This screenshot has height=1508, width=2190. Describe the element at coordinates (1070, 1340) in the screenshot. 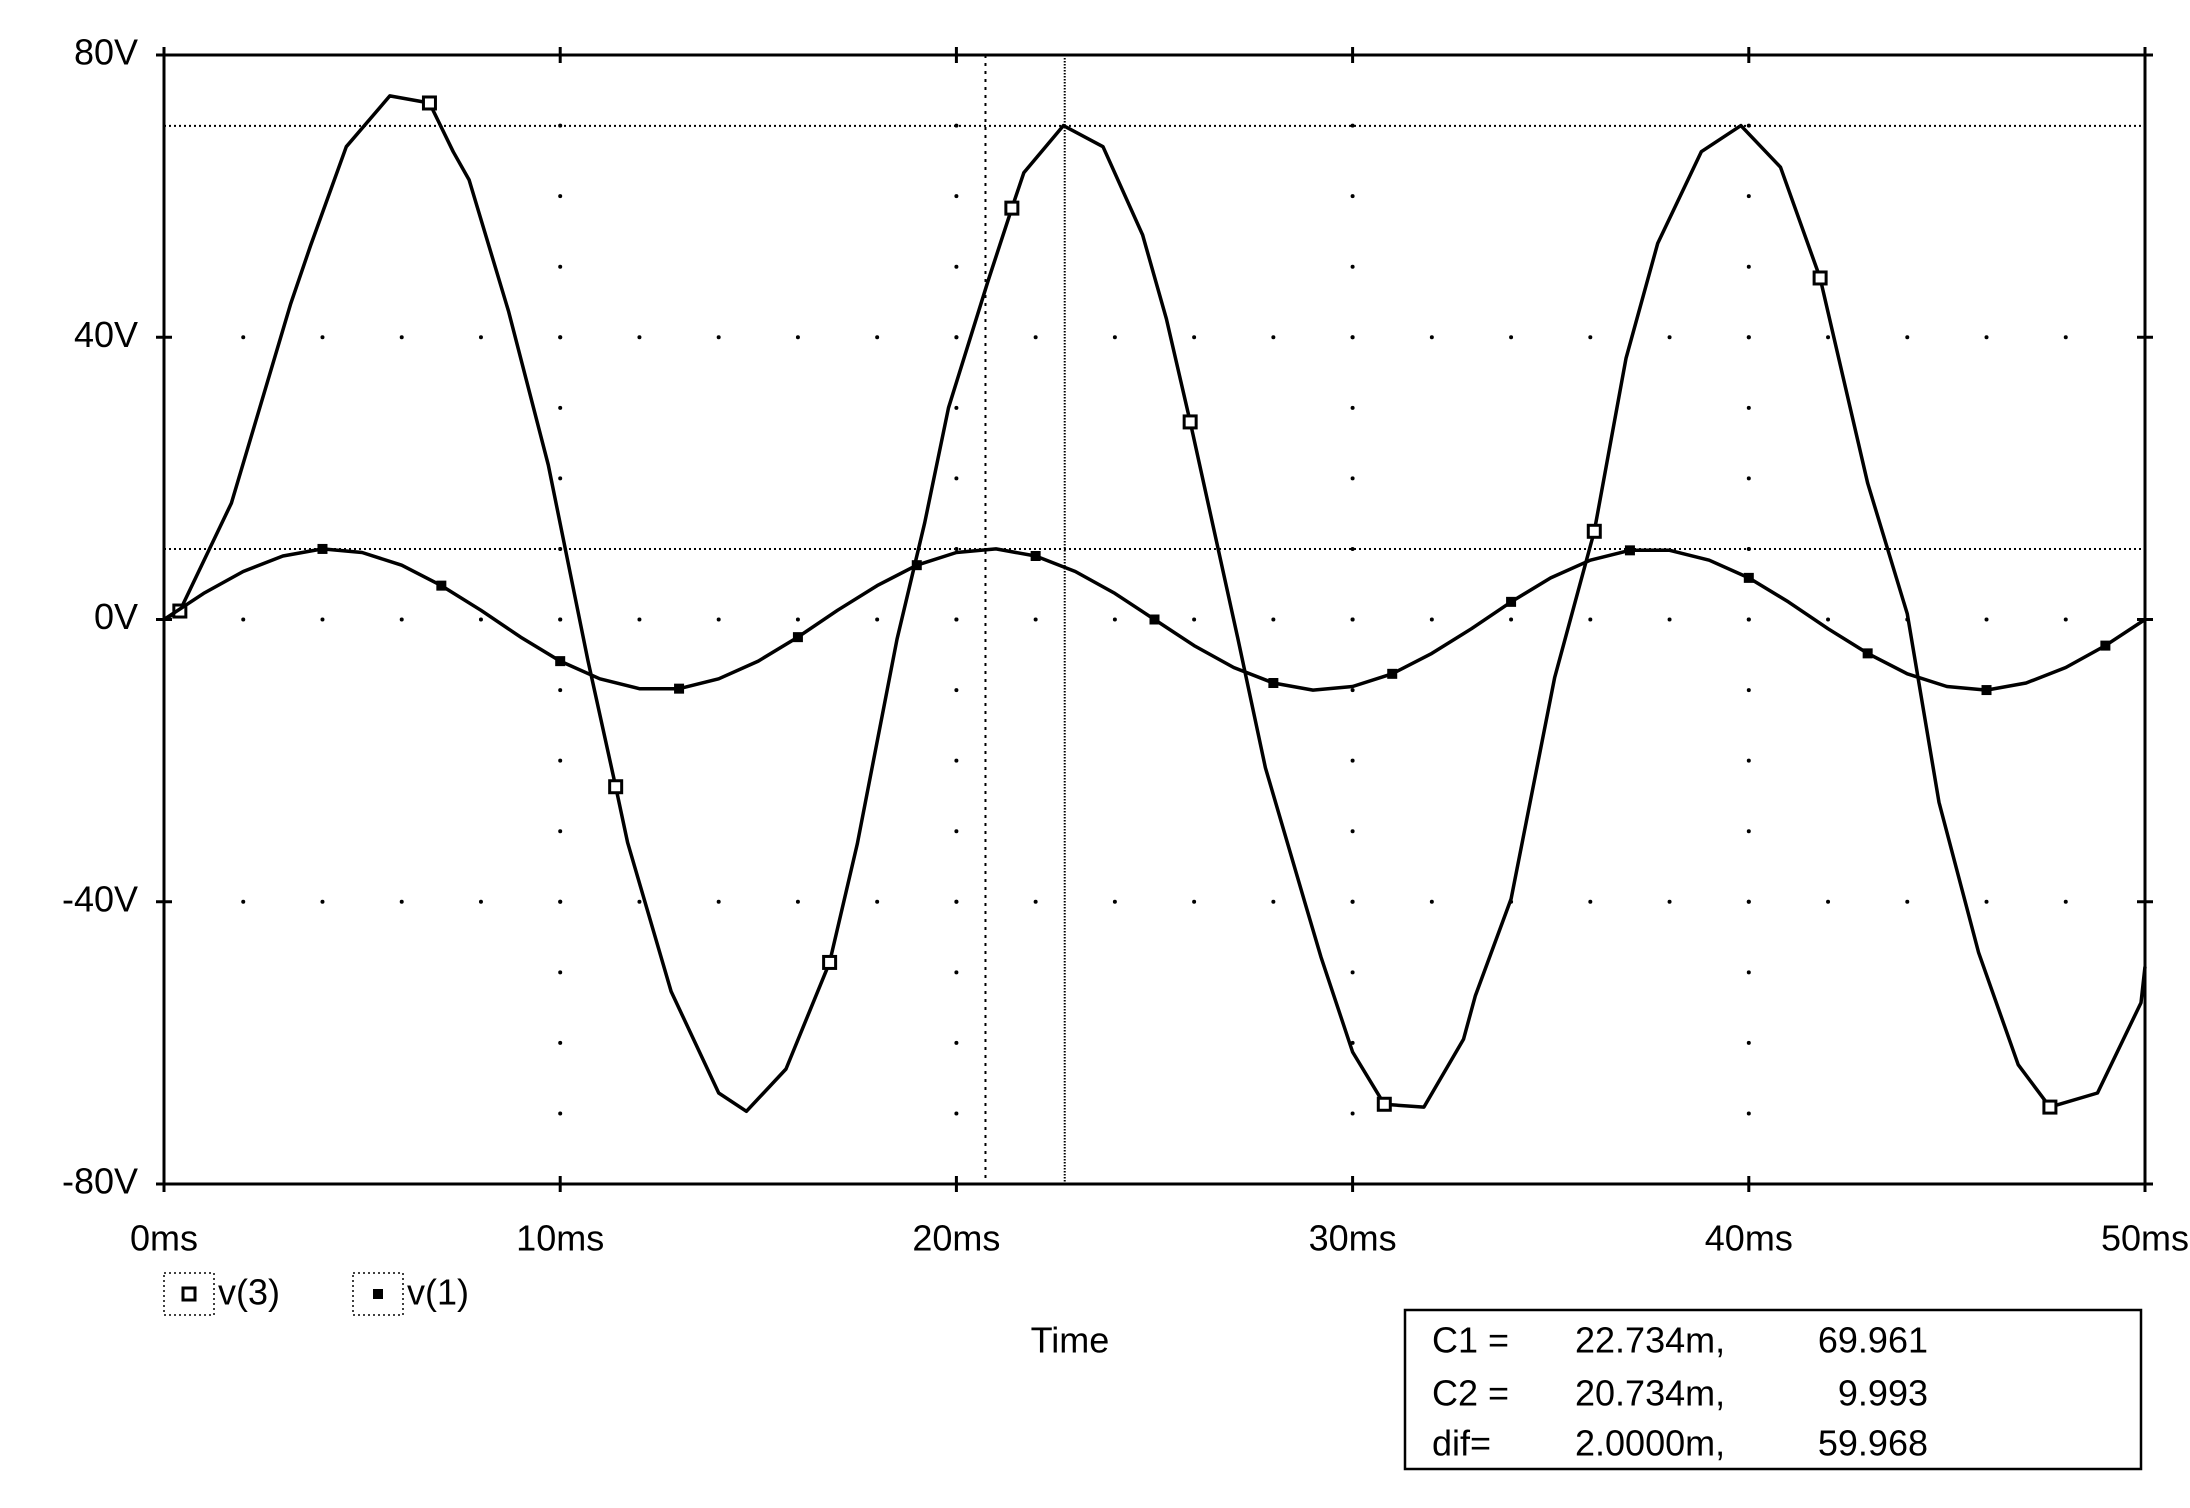

I see `x-axis-label: Time` at that location.